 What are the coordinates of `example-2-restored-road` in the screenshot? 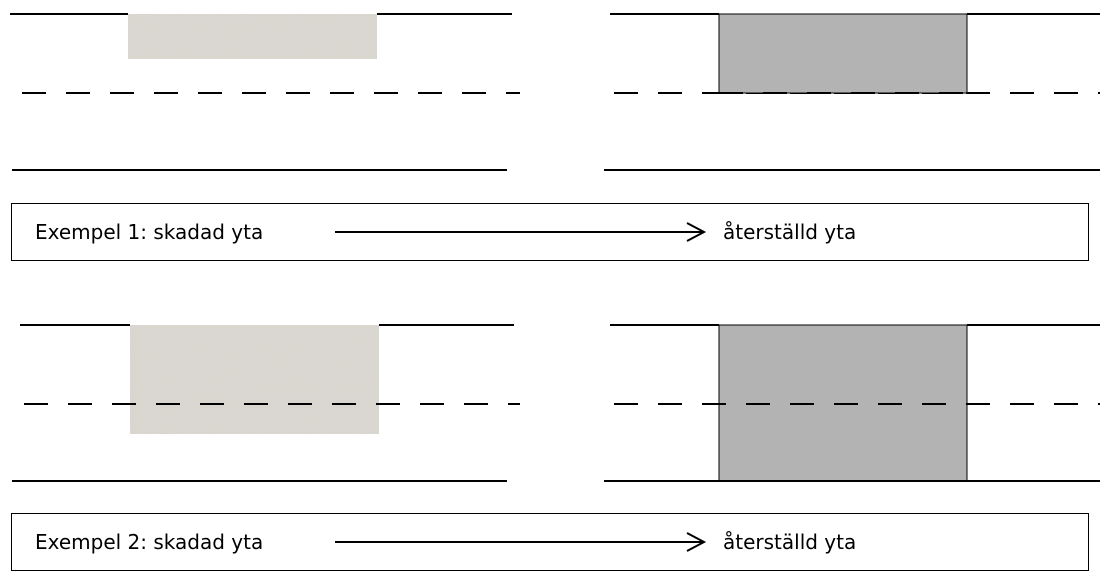 It's located at (852, 403).